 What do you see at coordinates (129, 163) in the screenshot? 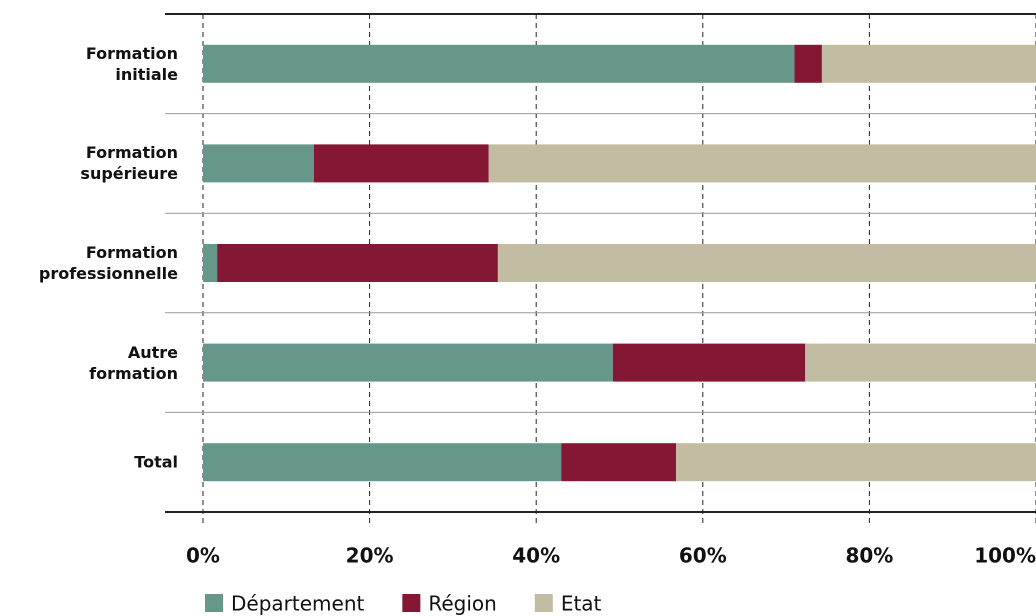
I see `category-label: Formation supérieure` at bounding box center [129, 163].